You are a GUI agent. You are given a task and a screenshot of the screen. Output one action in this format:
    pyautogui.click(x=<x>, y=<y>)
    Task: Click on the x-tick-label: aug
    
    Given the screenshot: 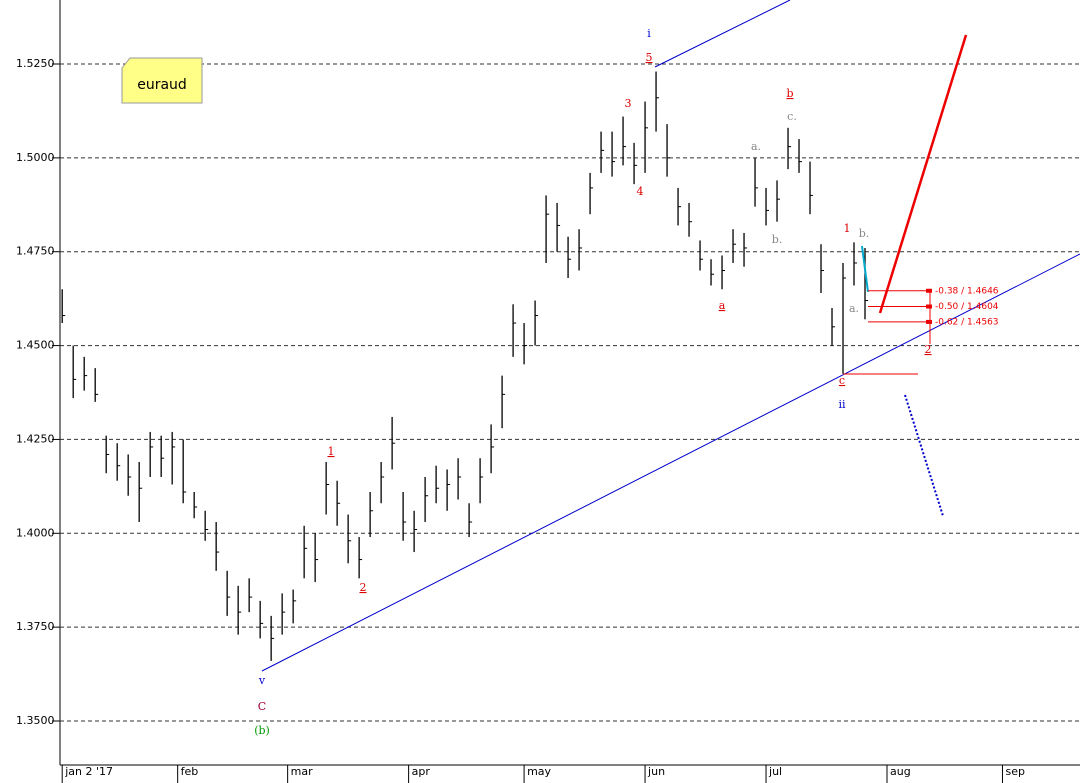 What is the action you would take?
    pyautogui.click(x=900, y=771)
    